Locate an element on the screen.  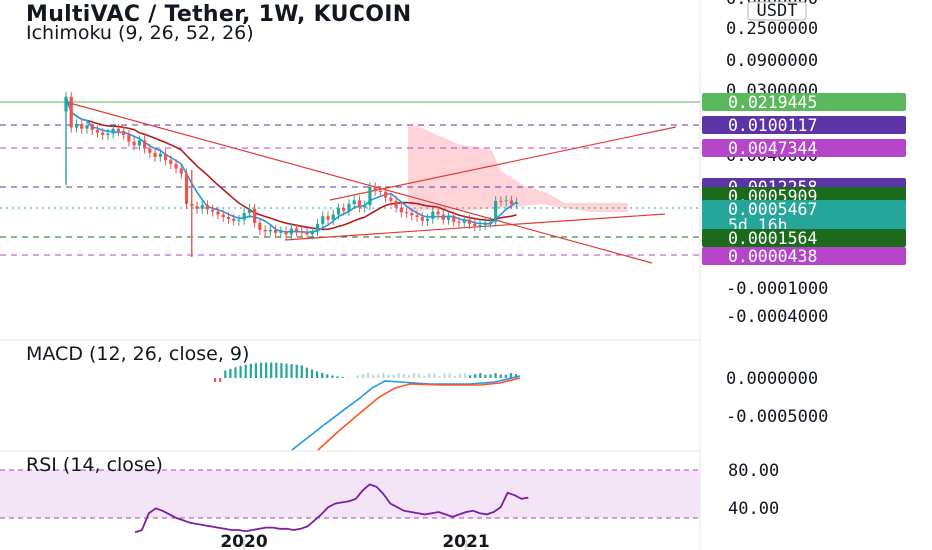
price-tag-label: 0.0219445 is located at coordinates (772, 102).